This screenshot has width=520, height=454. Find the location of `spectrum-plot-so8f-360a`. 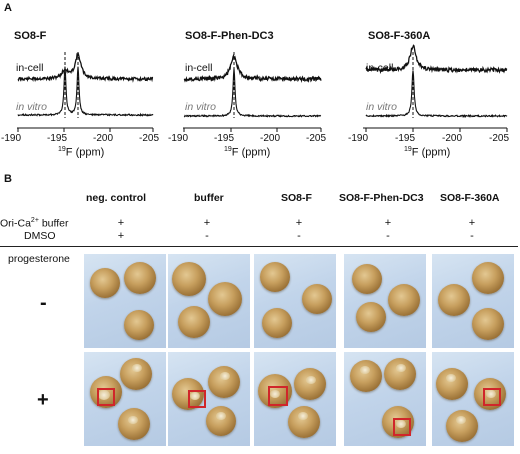

spectrum-plot-so8f-360a is located at coordinates (435, 88).